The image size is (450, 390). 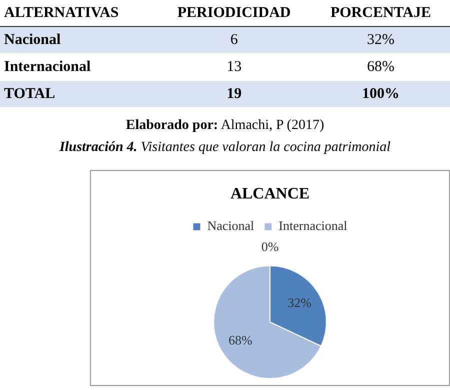 What do you see at coordinates (234, 94) in the screenshot?
I see `text: 19` at bounding box center [234, 94].